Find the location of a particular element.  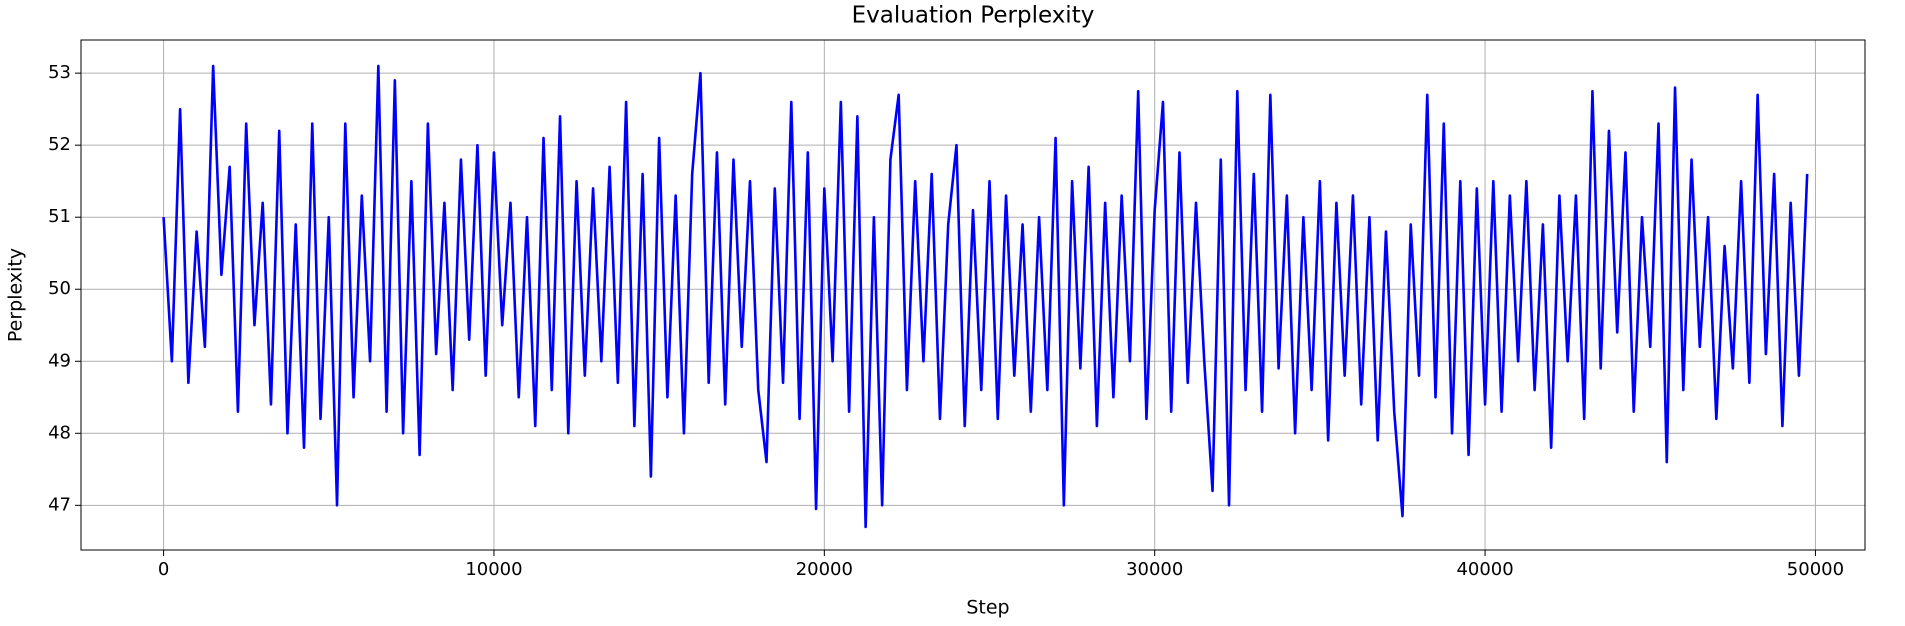

x-tick-label: 50000 is located at coordinates (1815, 569).